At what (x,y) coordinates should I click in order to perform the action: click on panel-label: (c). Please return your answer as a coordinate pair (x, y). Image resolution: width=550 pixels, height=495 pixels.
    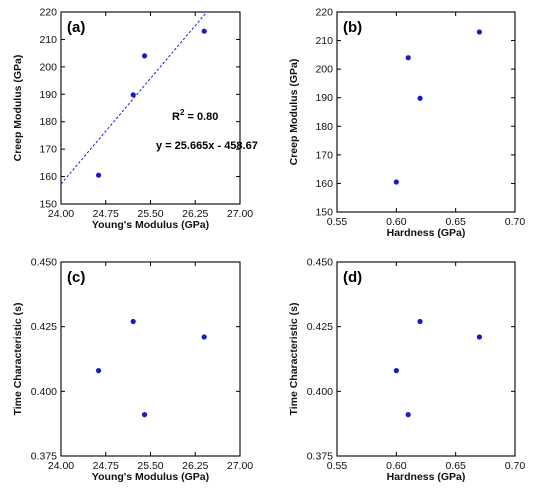
    Looking at the image, I should click on (76, 277).